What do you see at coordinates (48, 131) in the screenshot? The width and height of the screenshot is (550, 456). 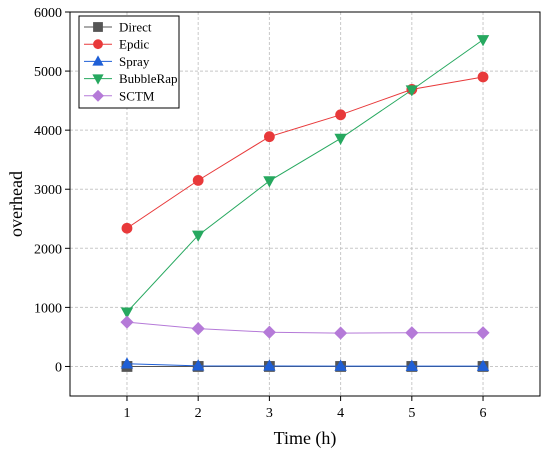 I see `y-tick-label: 4000` at bounding box center [48, 131].